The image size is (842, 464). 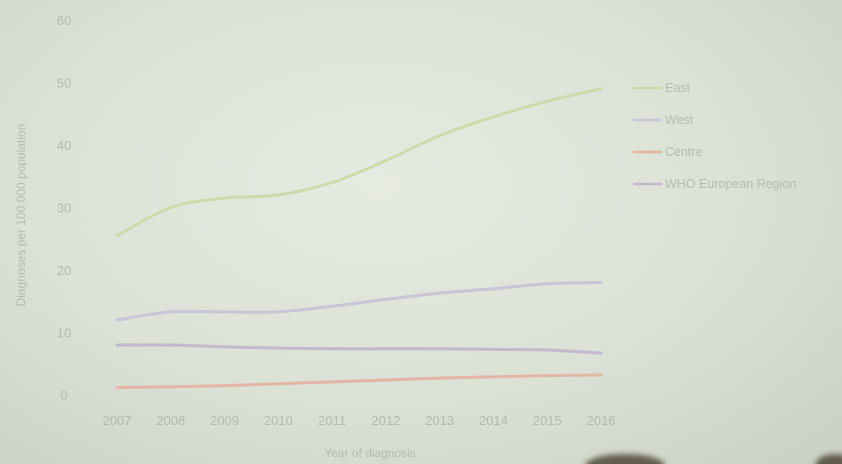 I want to click on x-tick-label: 2013, so click(x=439, y=420).